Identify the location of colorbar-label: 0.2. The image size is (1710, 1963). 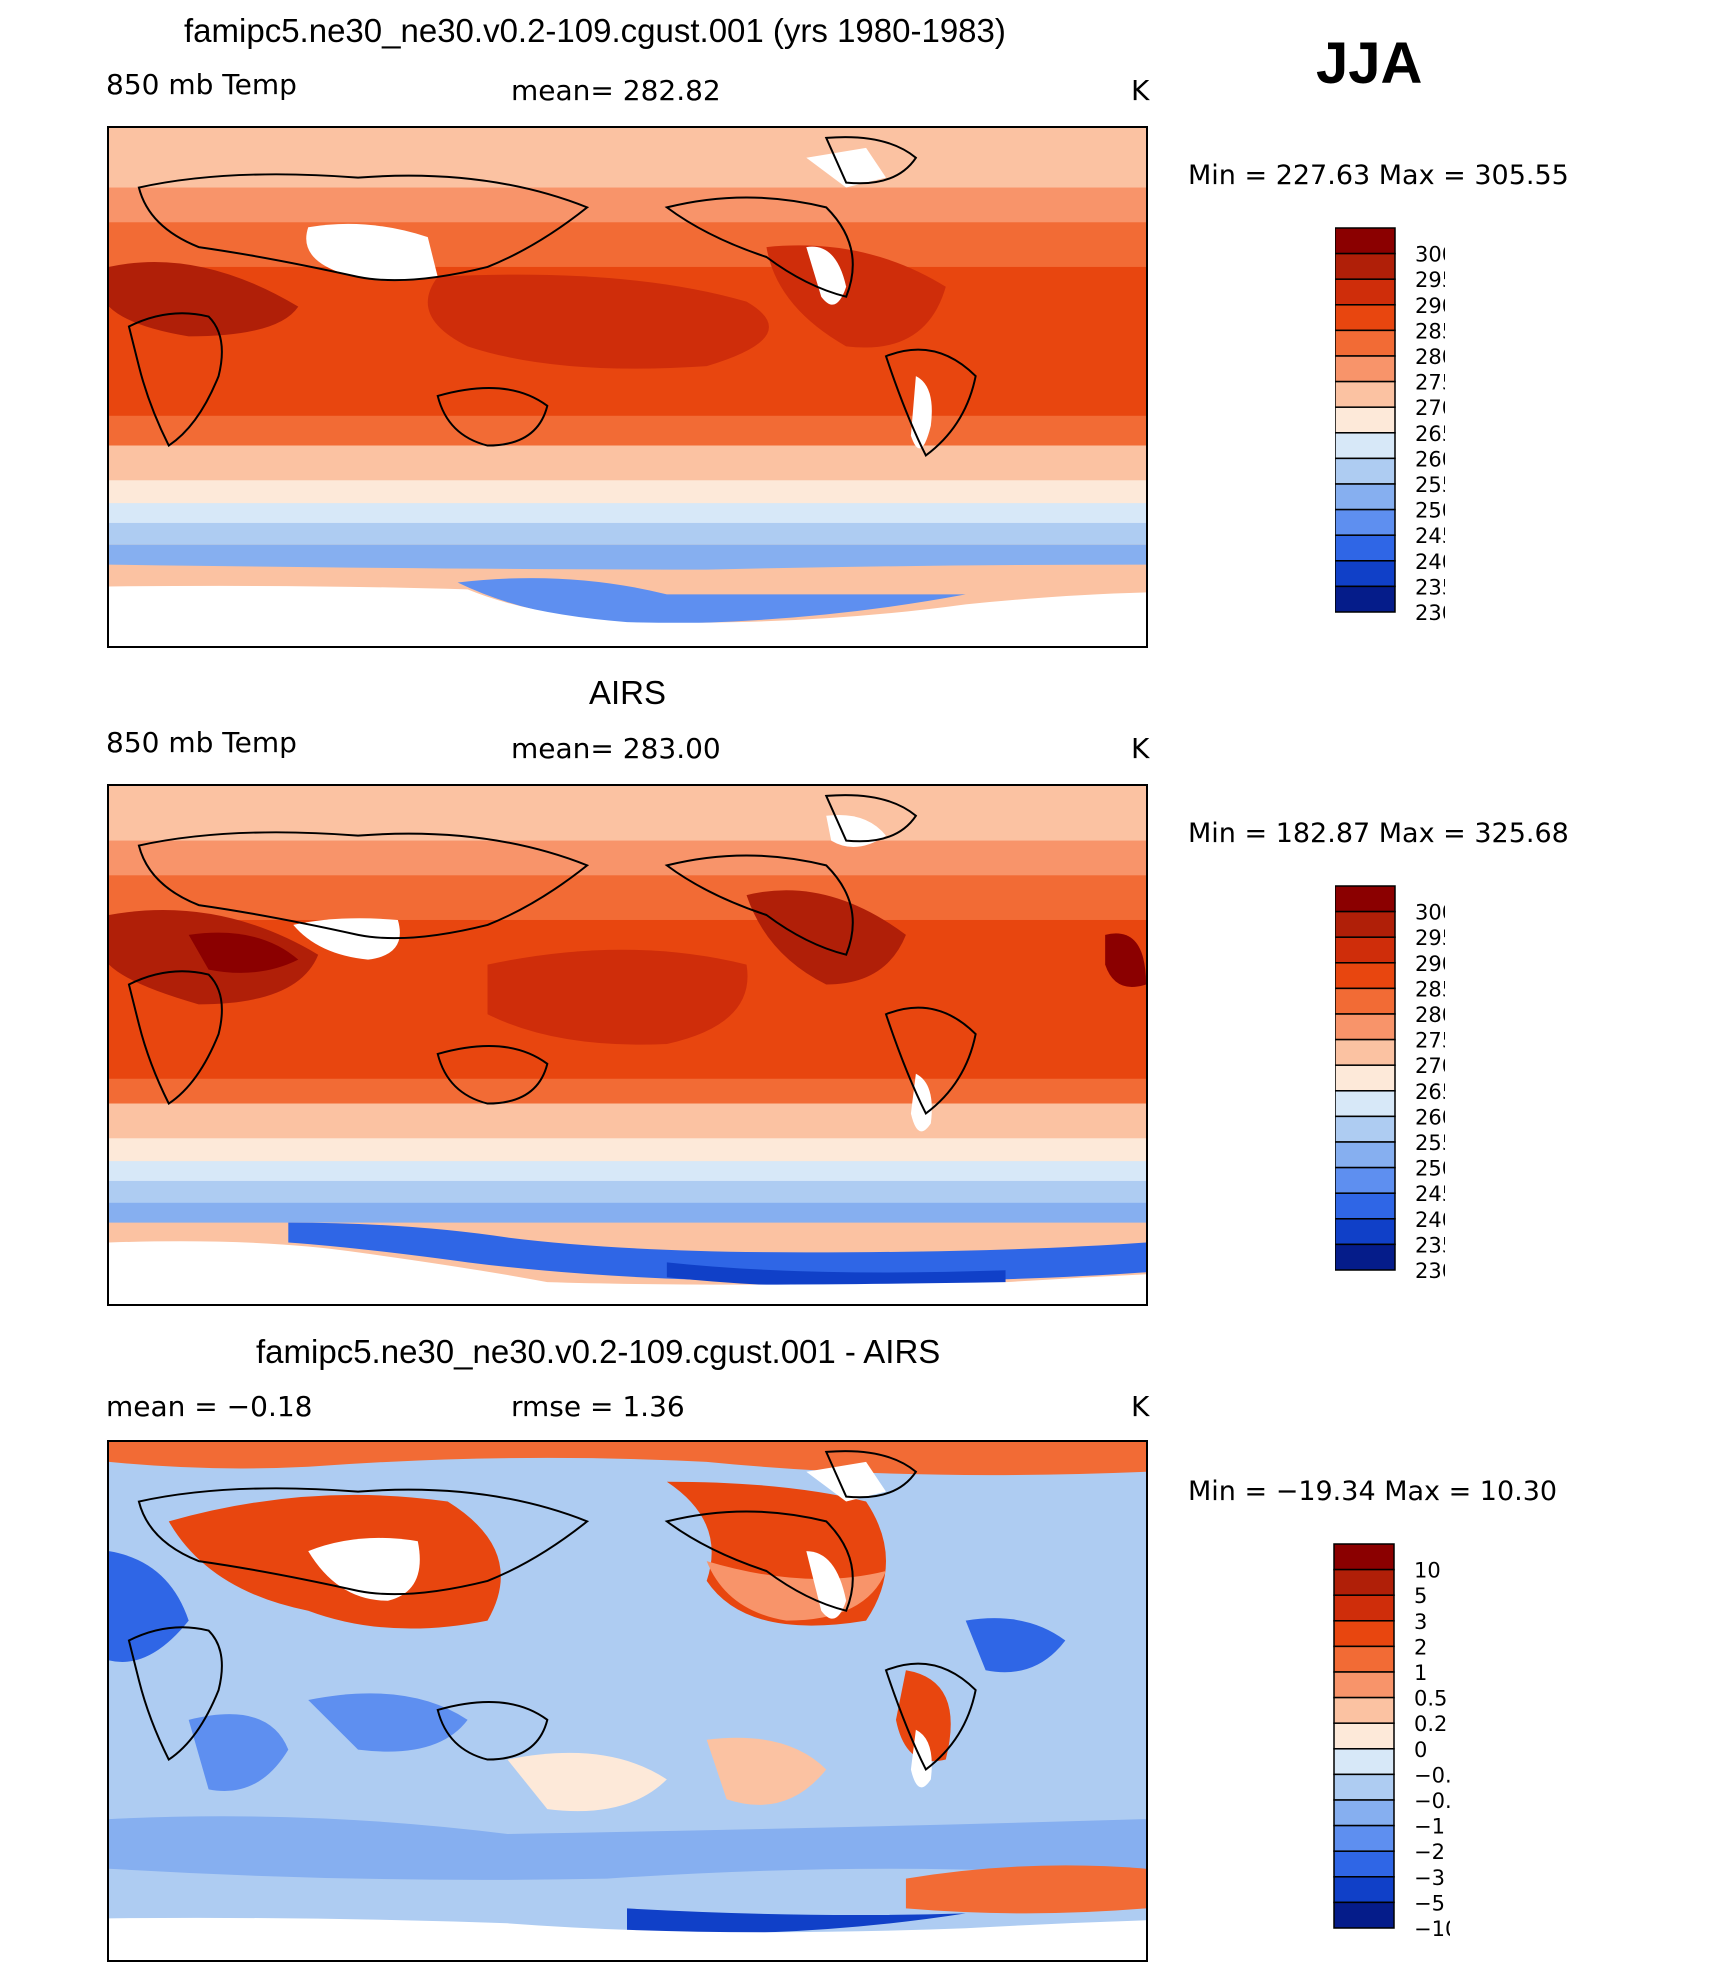
(1430, 1724).